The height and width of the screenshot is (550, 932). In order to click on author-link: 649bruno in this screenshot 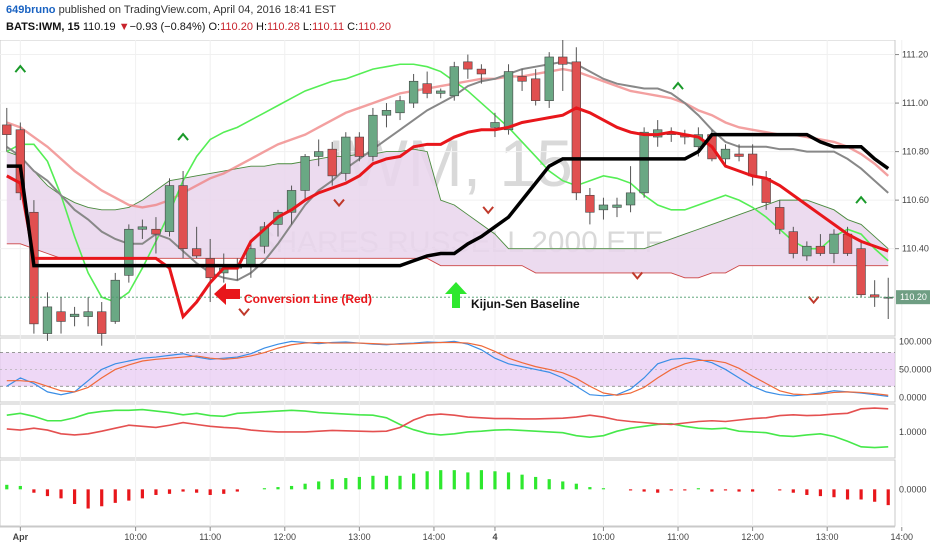, I will do `click(31, 10)`.